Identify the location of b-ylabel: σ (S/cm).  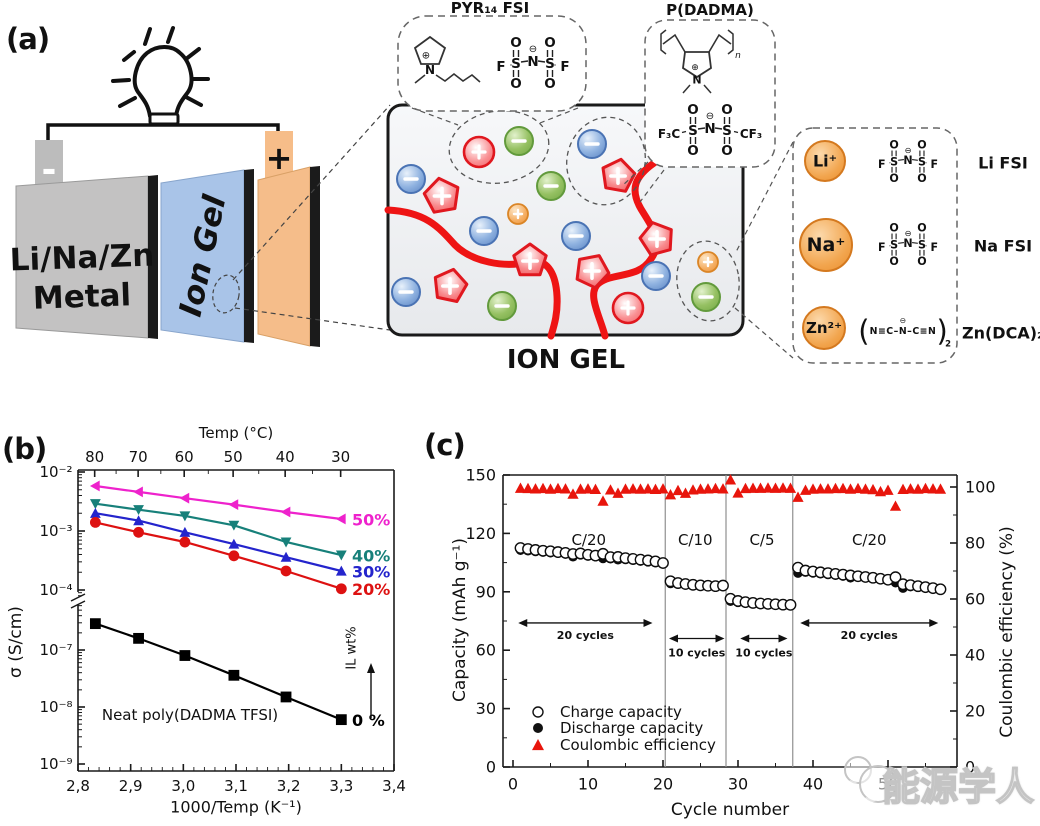
(16, 642).